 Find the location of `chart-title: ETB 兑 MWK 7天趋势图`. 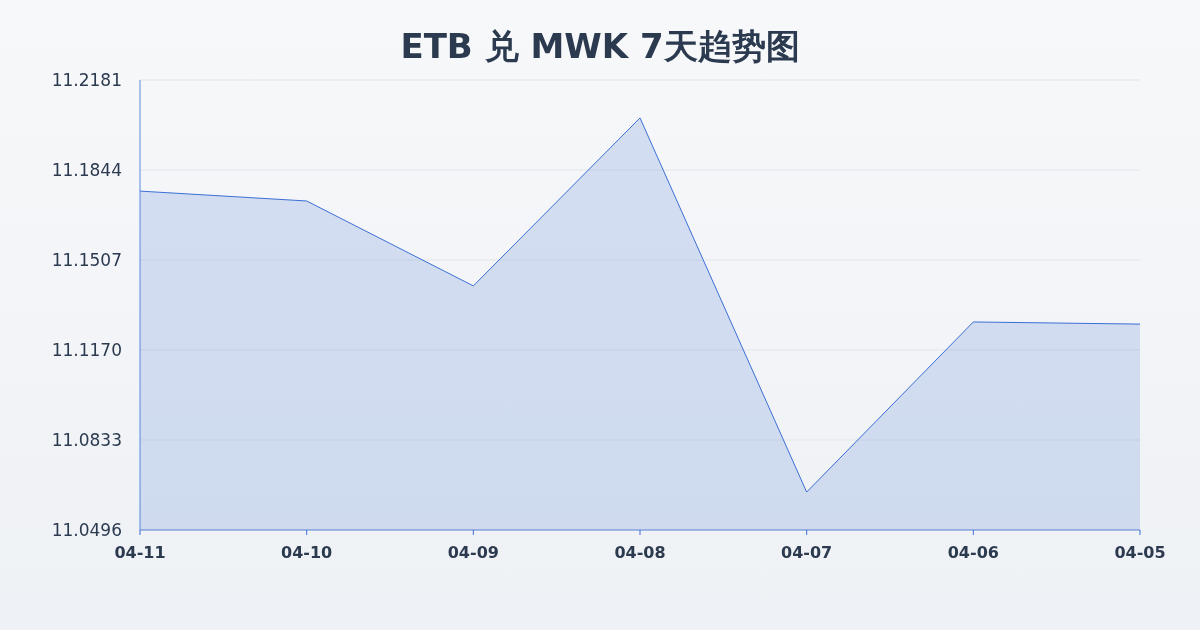

chart-title: ETB 兑 MWK 7天趋势图 is located at coordinates (600, 46).